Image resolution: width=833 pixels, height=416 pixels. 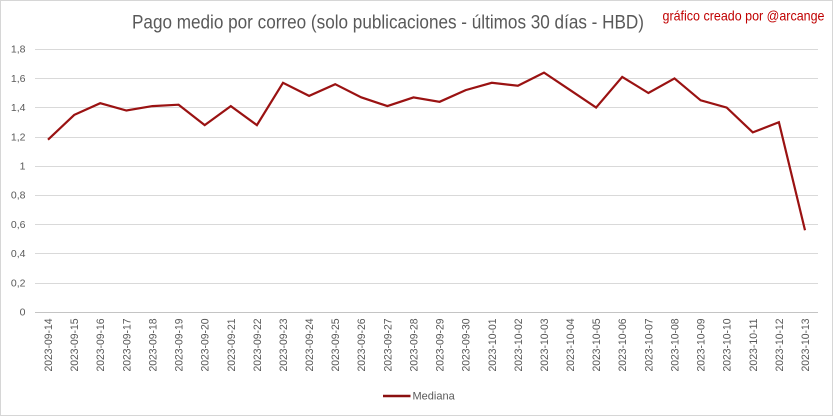 What do you see at coordinates (493, 345) in the screenshot?
I see `svg-text: 2023-10-01` at bounding box center [493, 345].